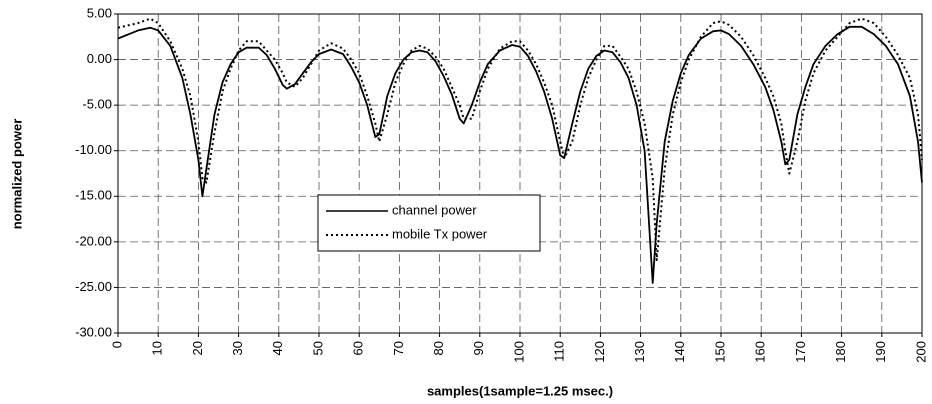  What do you see at coordinates (97, 104) in the screenshot?
I see `y-tick-label: -5.00` at bounding box center [97, 104].